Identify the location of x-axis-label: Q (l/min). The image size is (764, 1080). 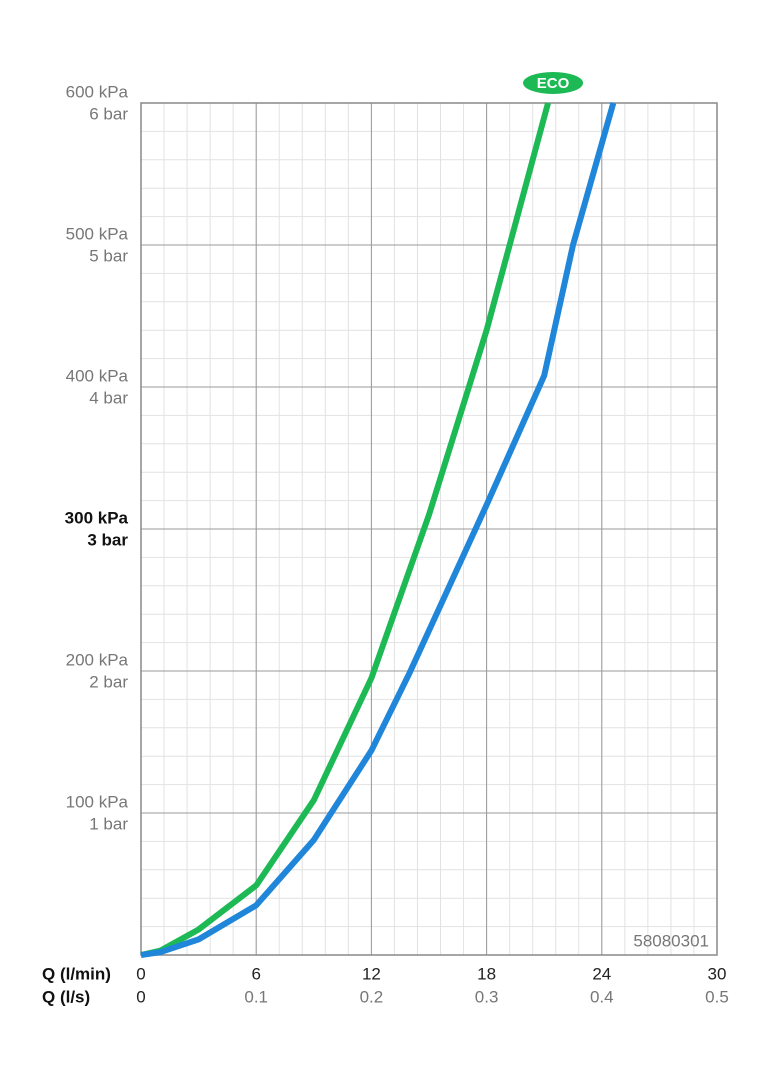
(76, 973).